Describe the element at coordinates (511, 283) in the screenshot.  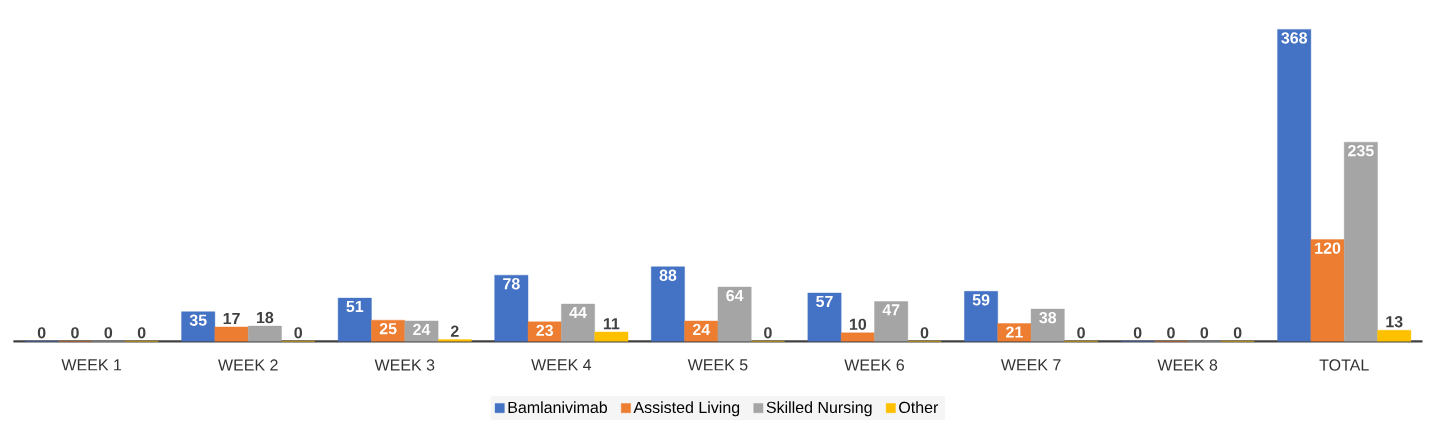
I see `data-label: 78` at that location.